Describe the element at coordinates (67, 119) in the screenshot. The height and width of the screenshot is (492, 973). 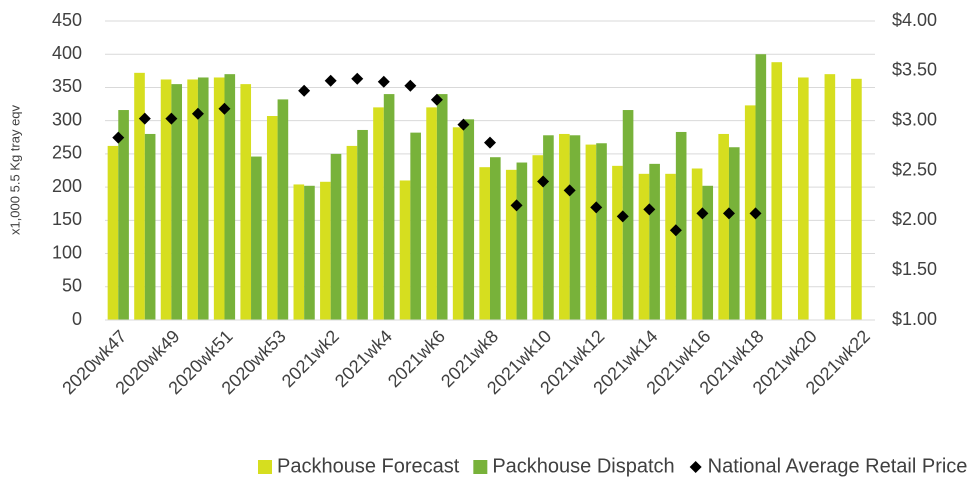
I see `y-tick-label: 300` at that location.